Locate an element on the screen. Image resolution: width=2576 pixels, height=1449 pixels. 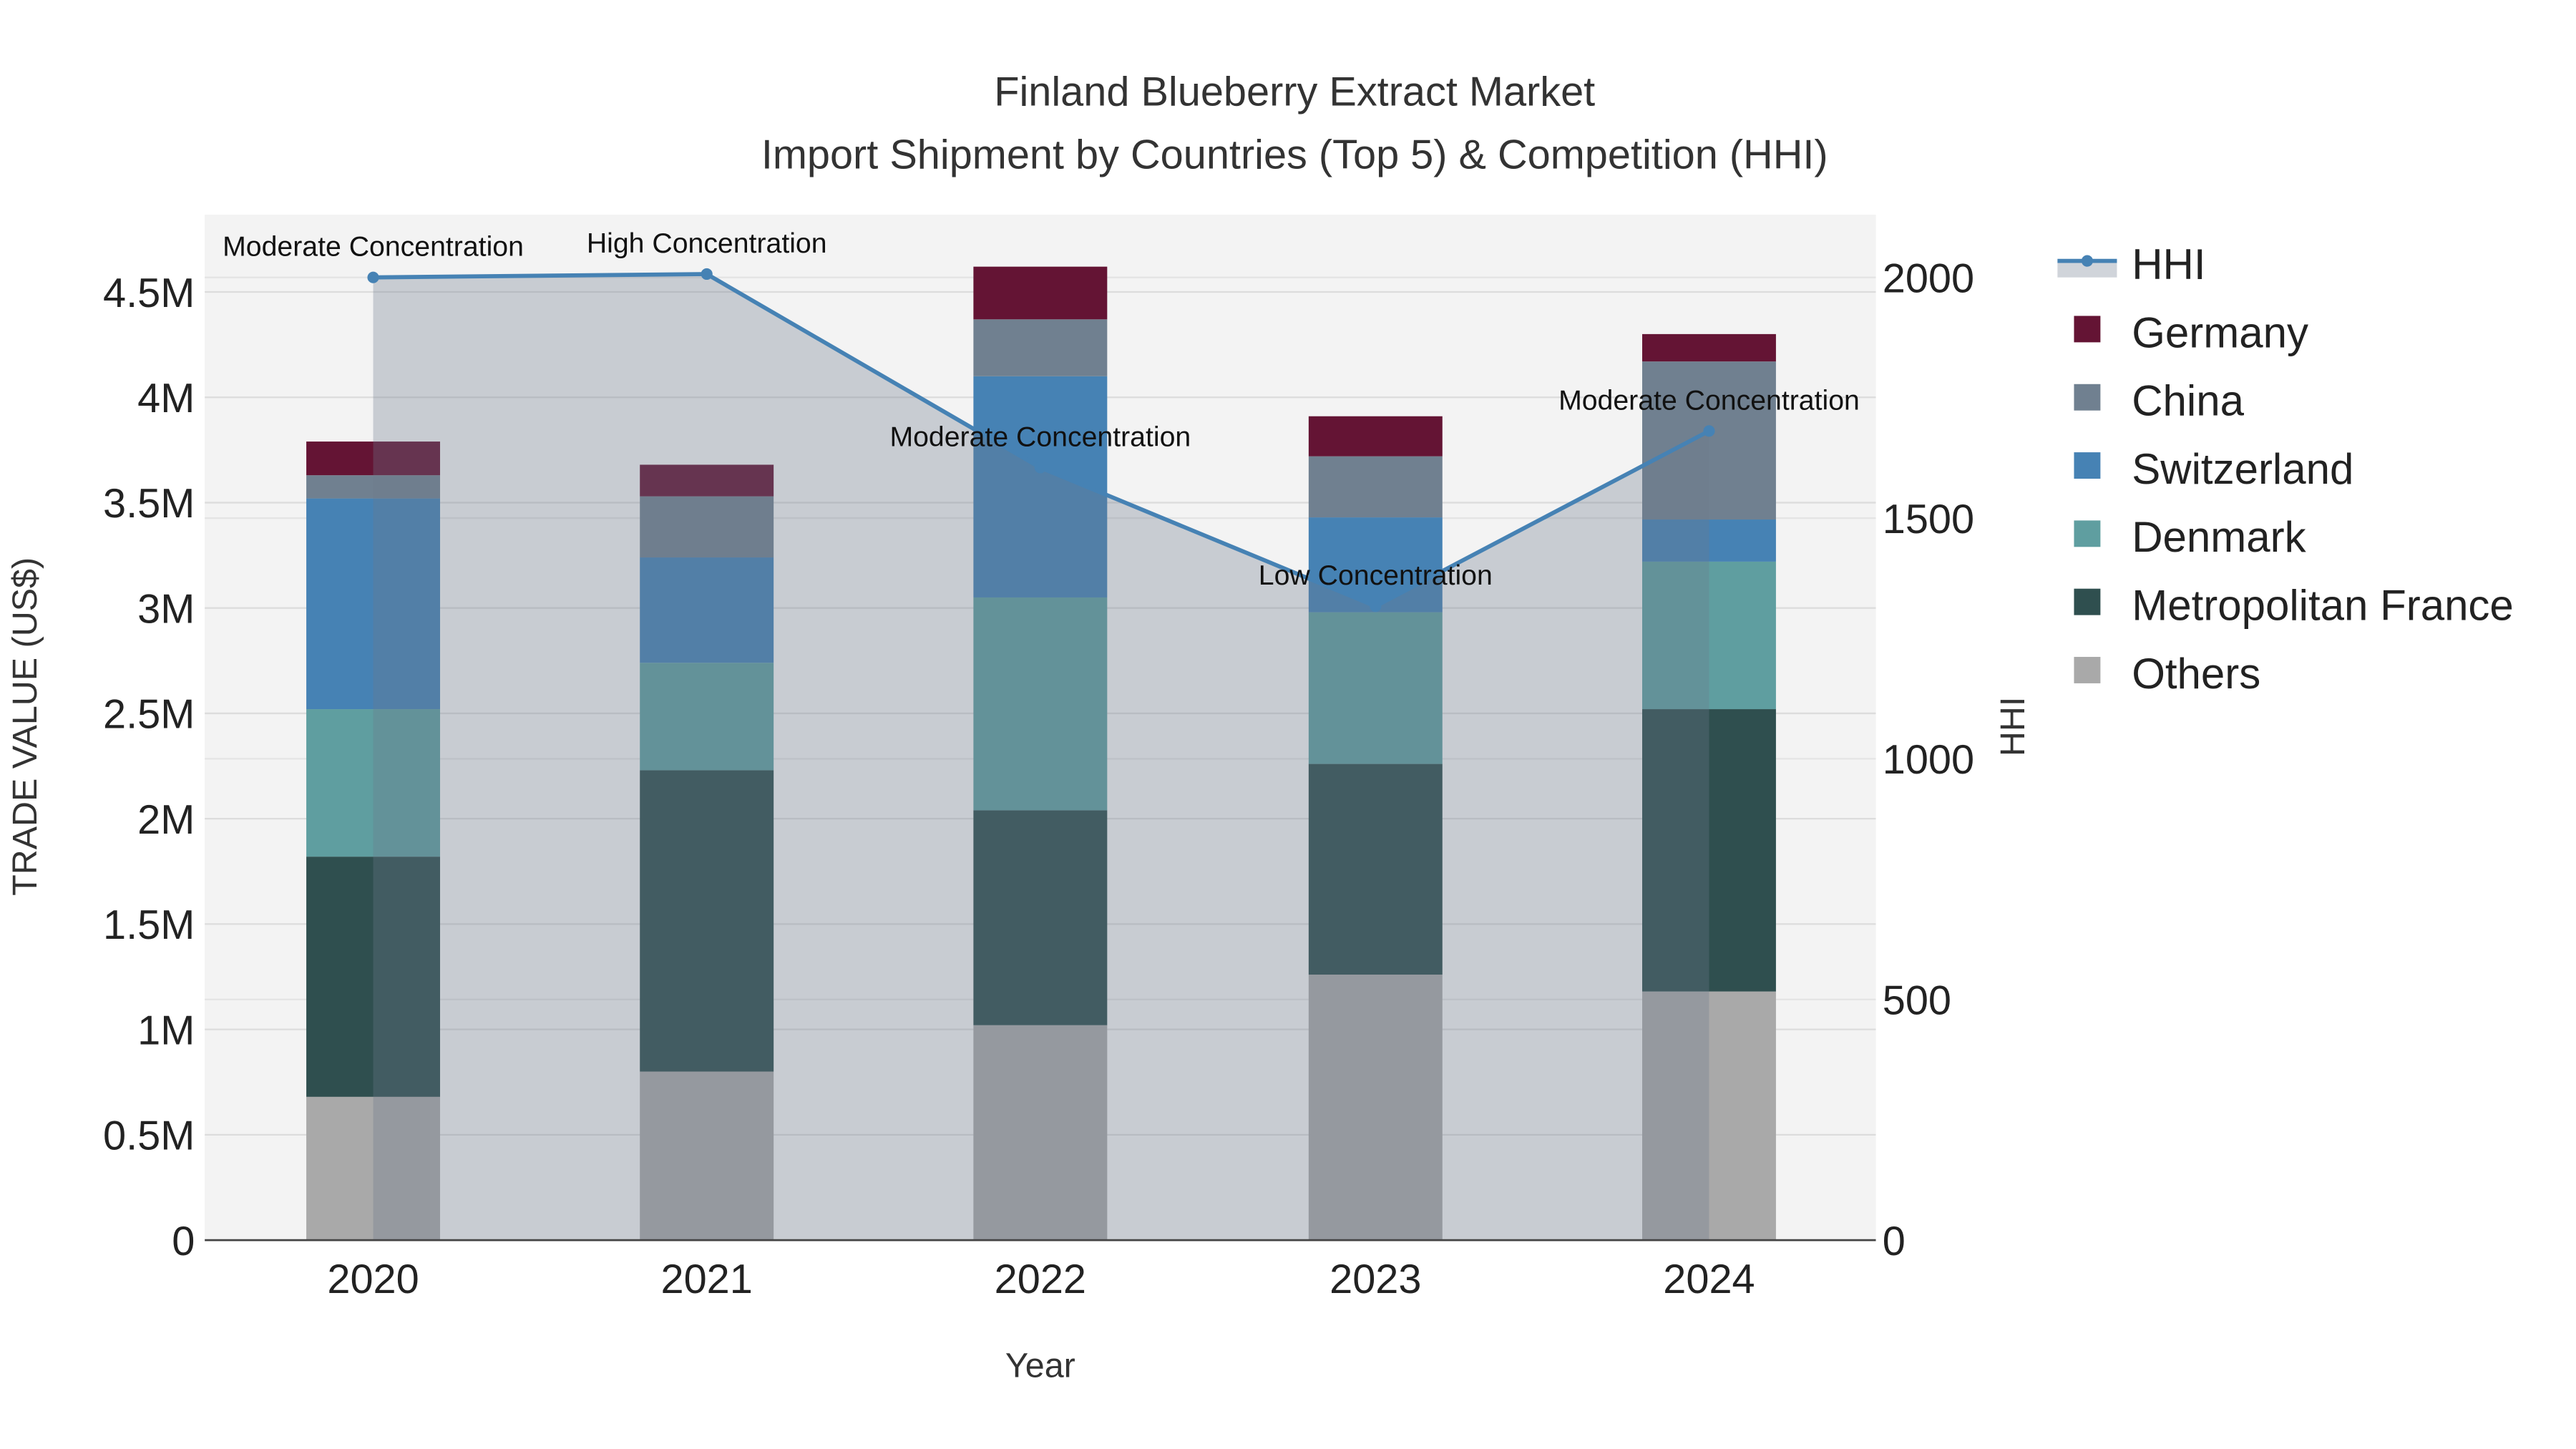
y2-tick-label: 2000 is located at coordinates (1928, 278).